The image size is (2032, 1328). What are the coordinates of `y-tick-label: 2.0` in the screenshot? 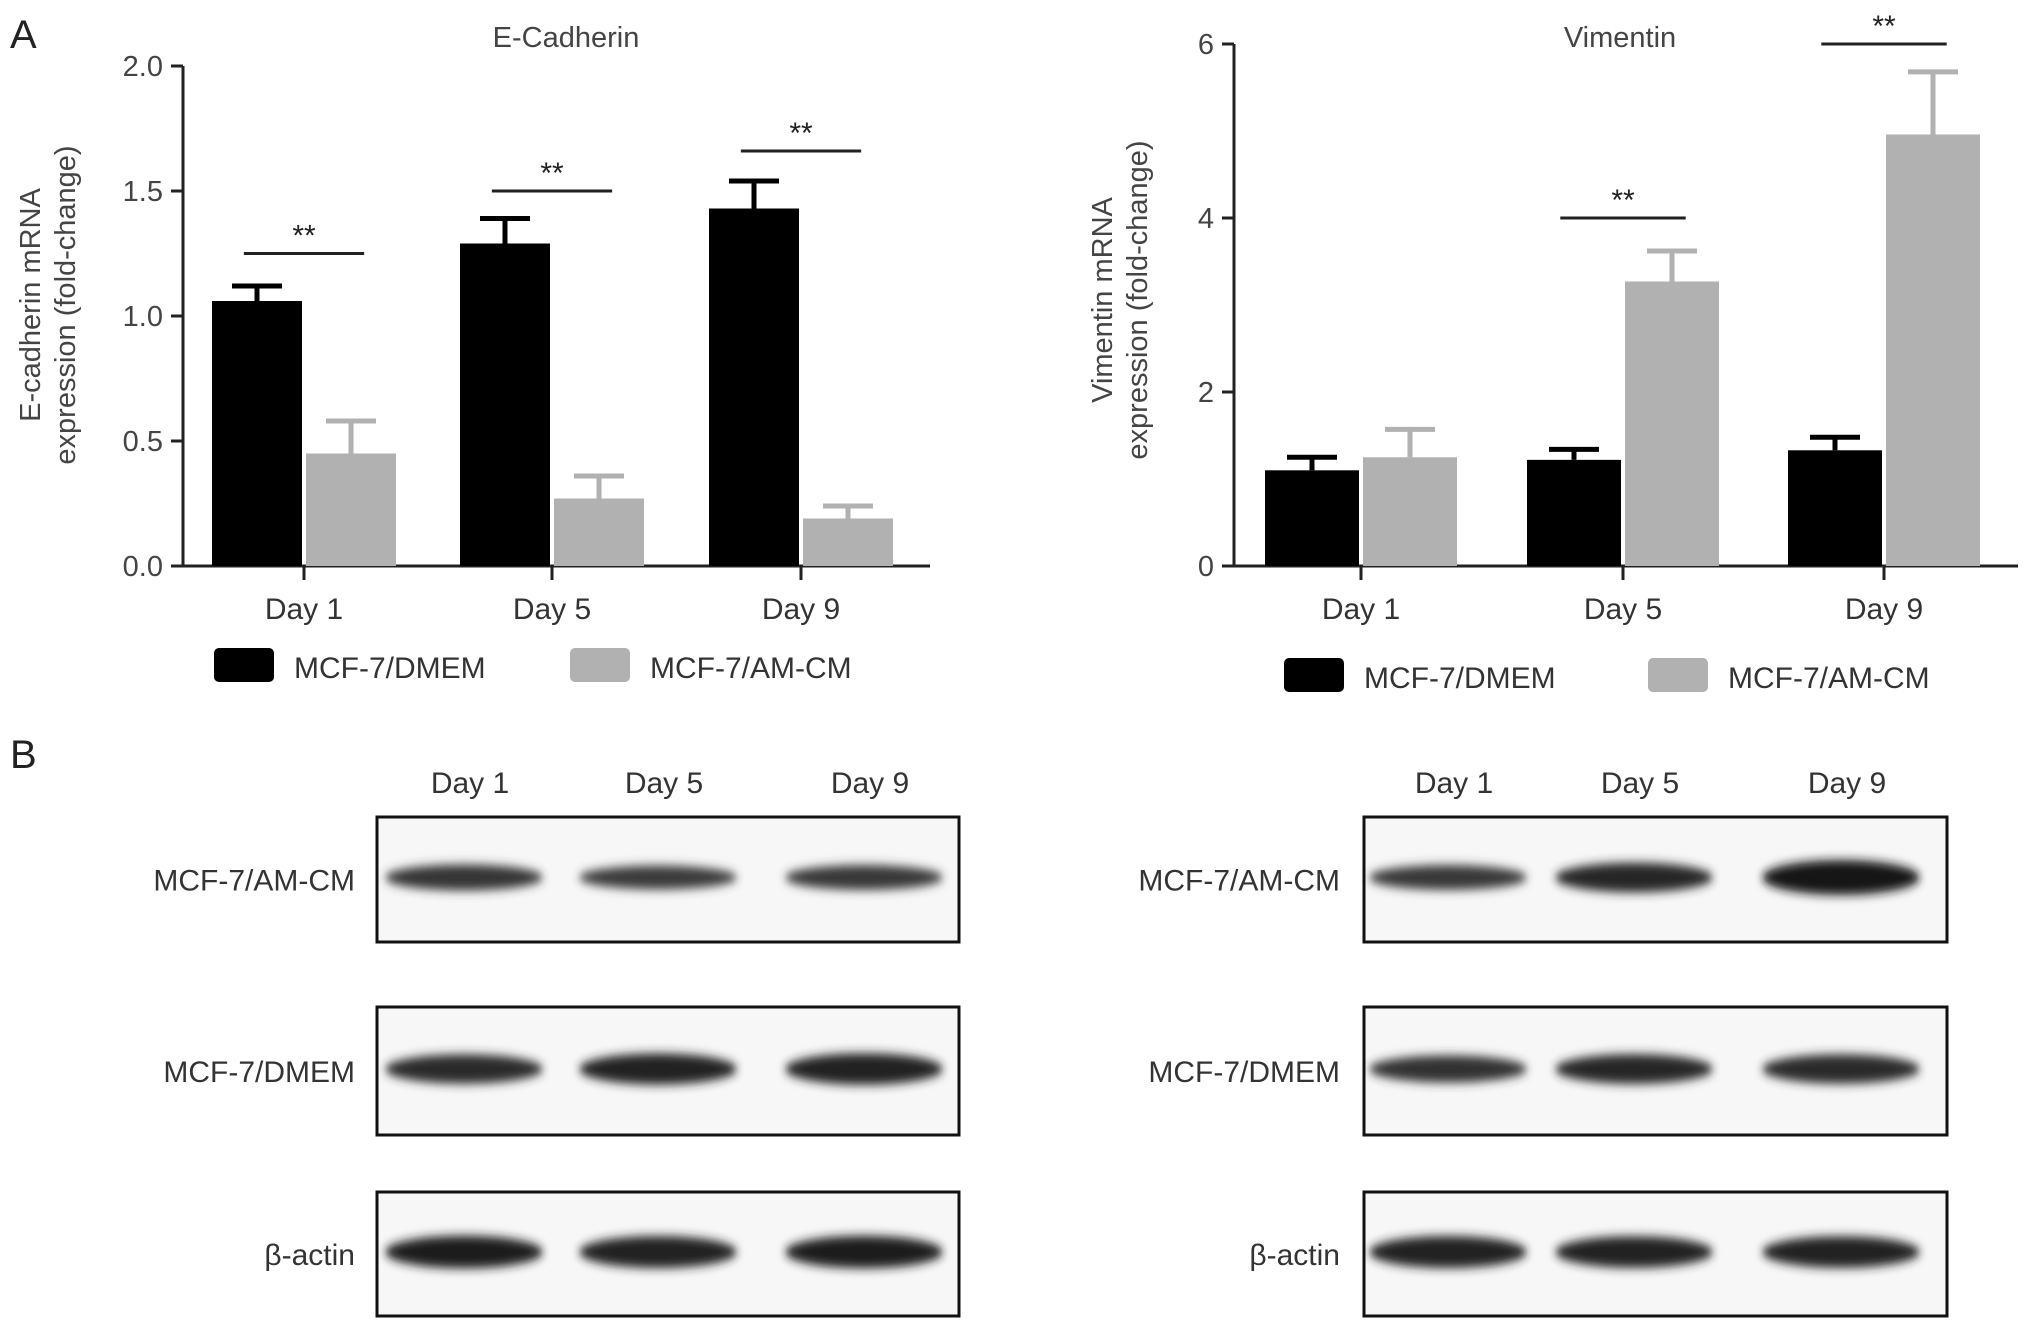 It's located at (143, 67).